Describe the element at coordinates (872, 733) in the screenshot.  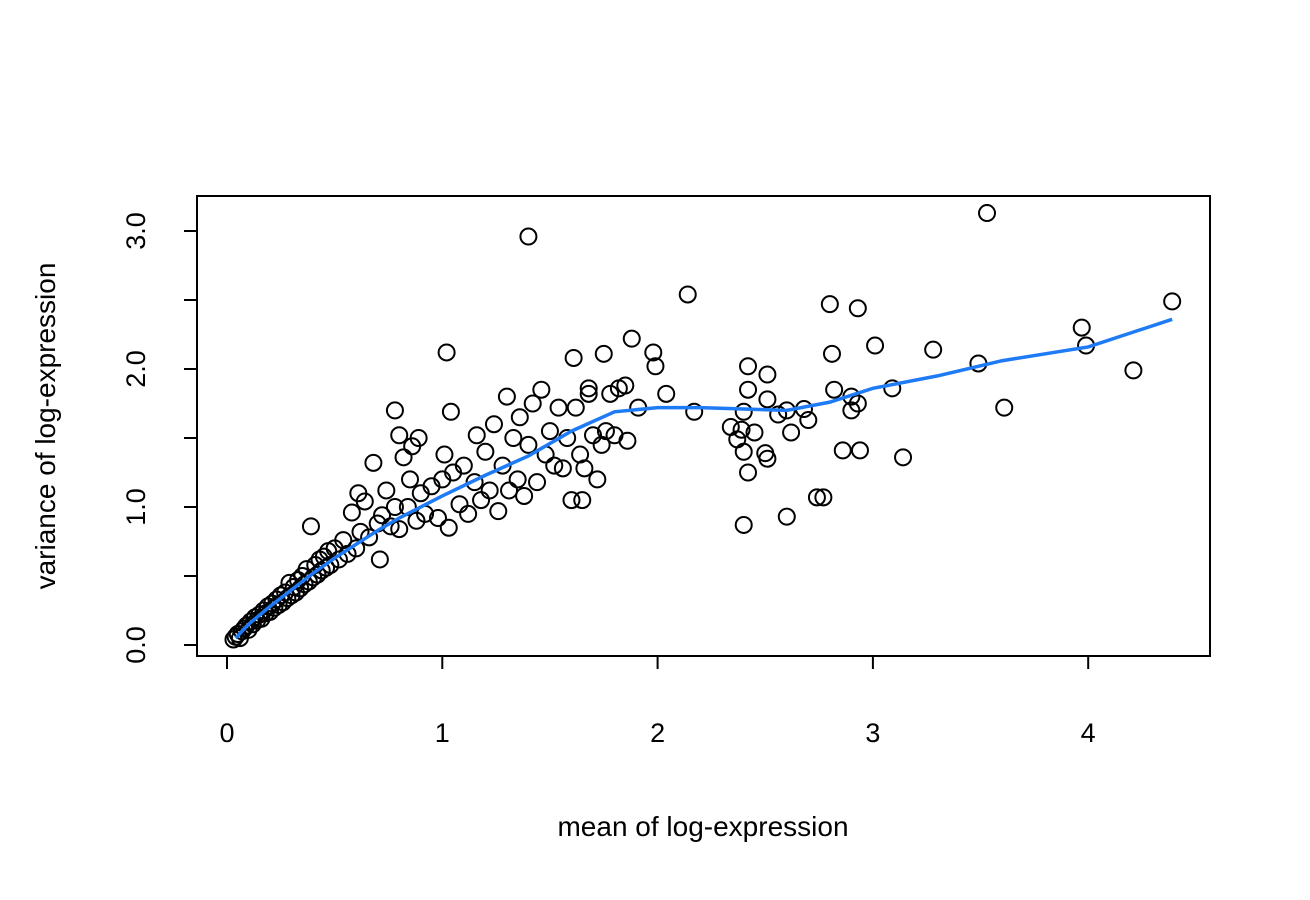
I see `x-tick-label: 3` at that location.